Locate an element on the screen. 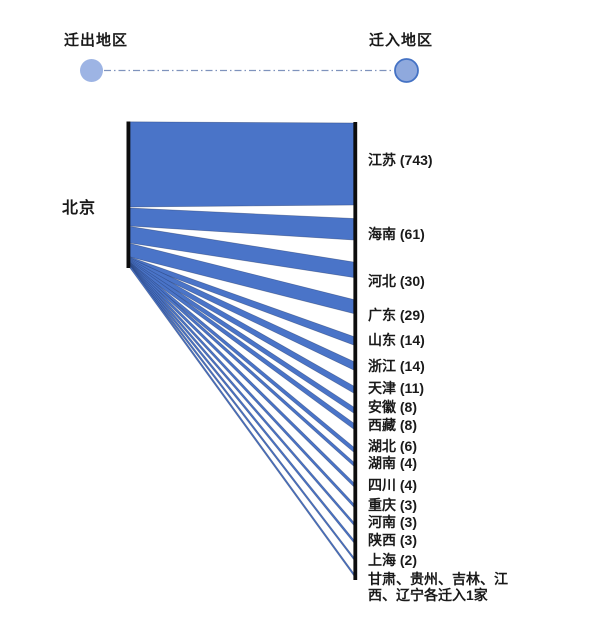 The height and width of the screenshot is (634, 609). target-label-chongqing: 重庆 (3) is located at coordinates (392, 505).